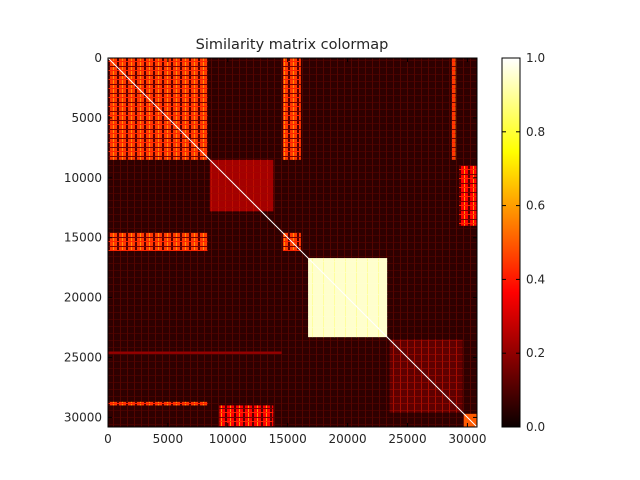 This screenshot has height=480, width=640. I want to click on x-tick-label-0: 0, so click(108, 439).